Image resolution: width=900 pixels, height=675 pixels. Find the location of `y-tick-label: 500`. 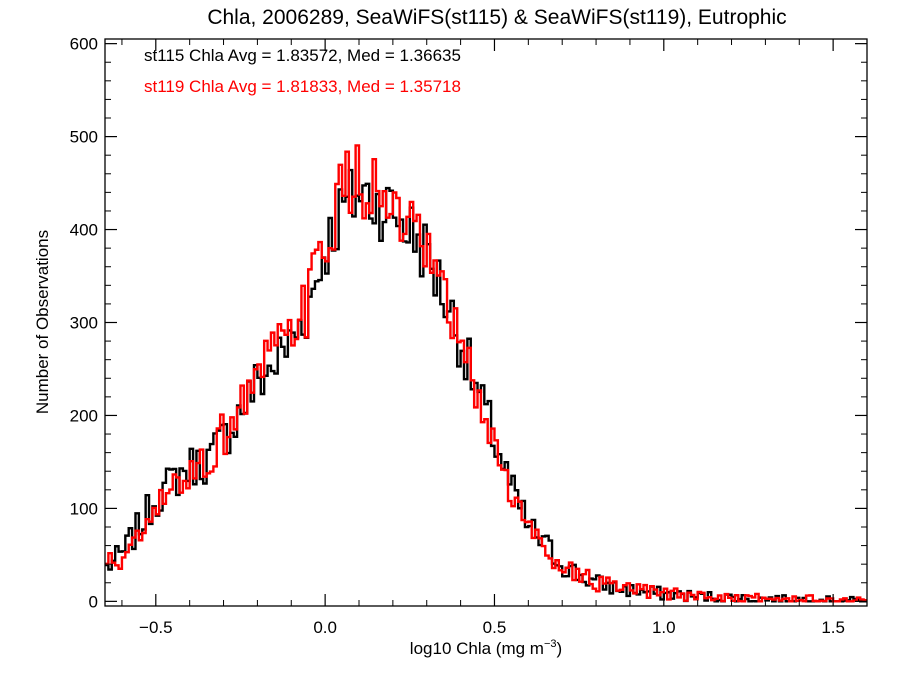

y-tick-label: 500 is located at coordinates (84, 137).